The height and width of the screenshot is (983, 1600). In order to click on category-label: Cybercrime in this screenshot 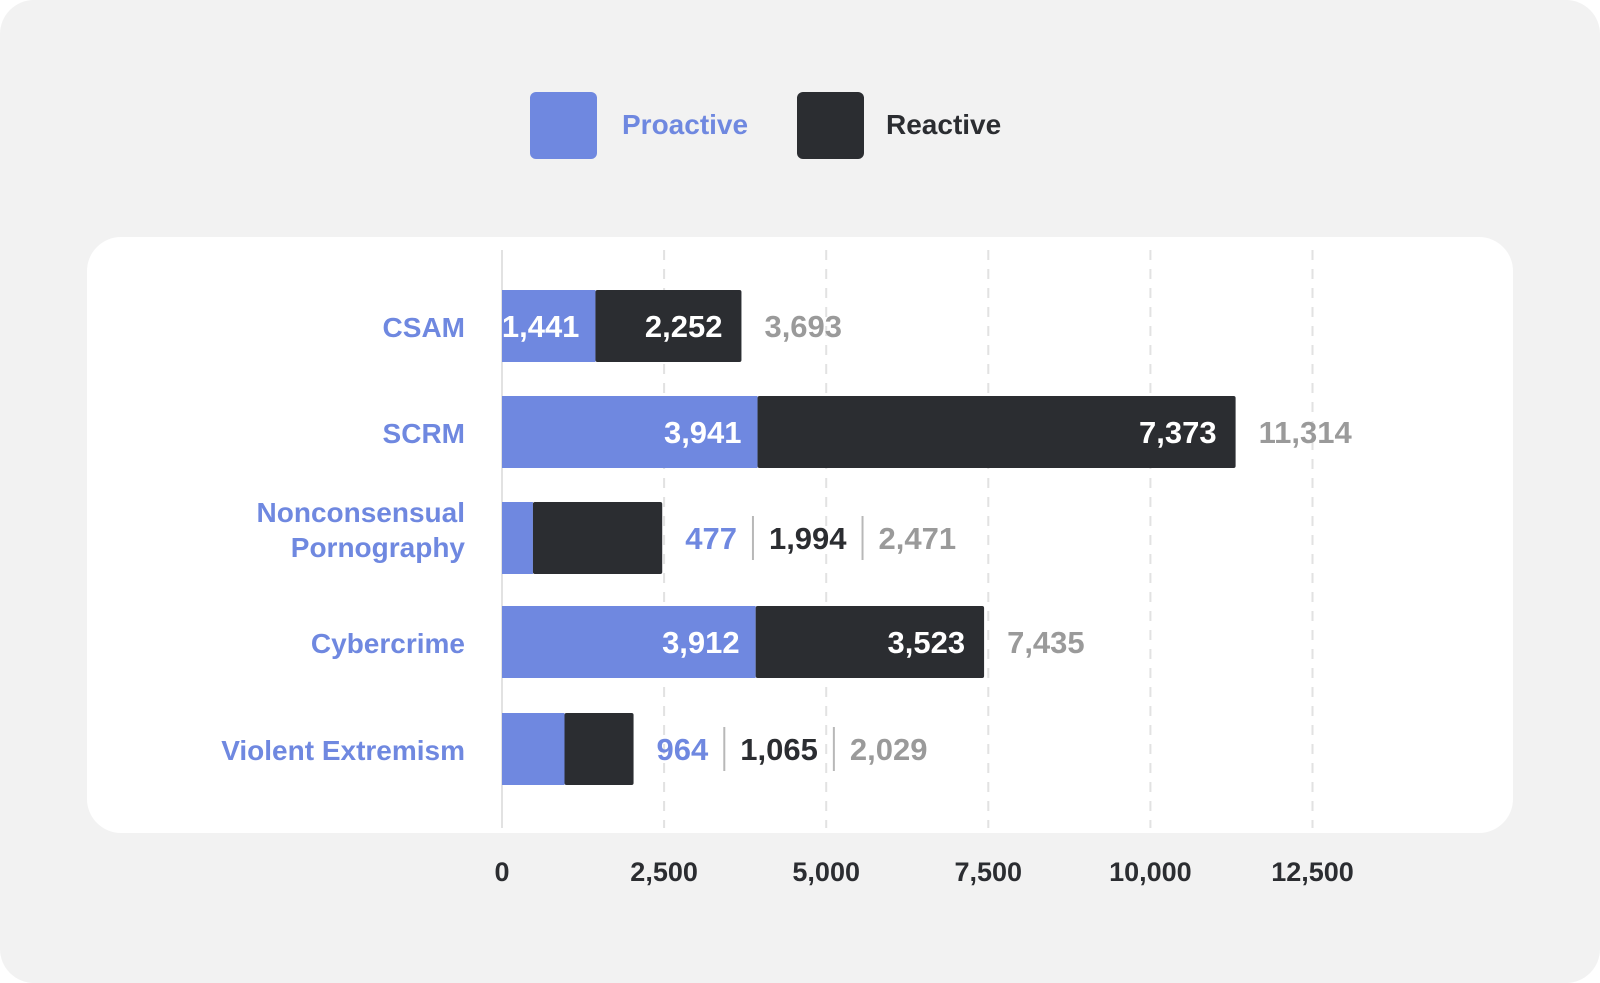, I will do `click(388, 643)`.